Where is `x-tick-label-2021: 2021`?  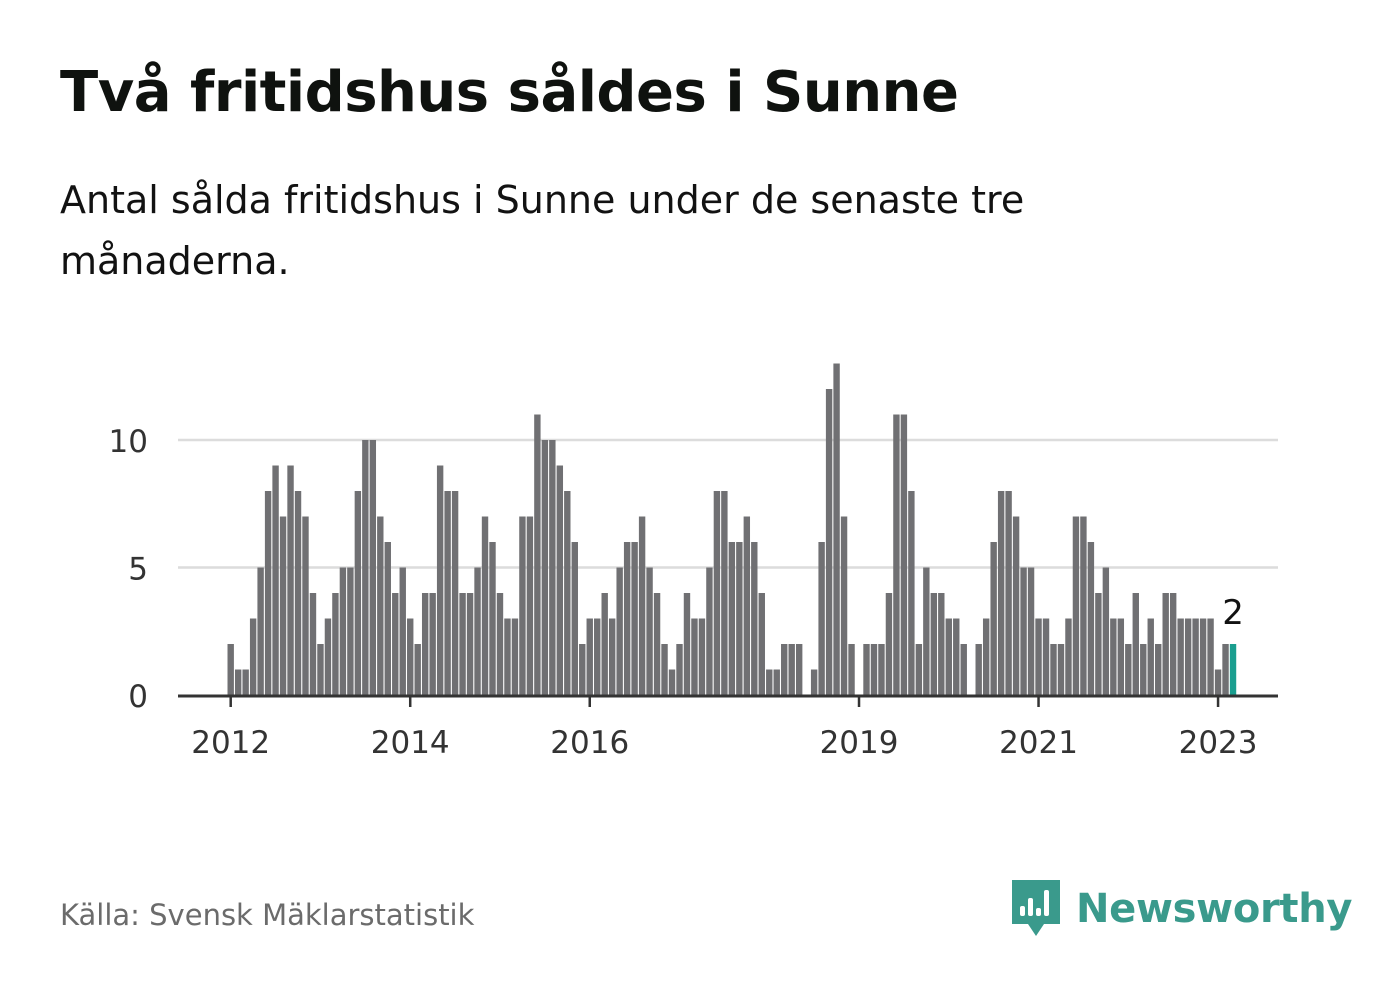 x-tick-label-2021: 2021 is located at coordinates (1038, 743).